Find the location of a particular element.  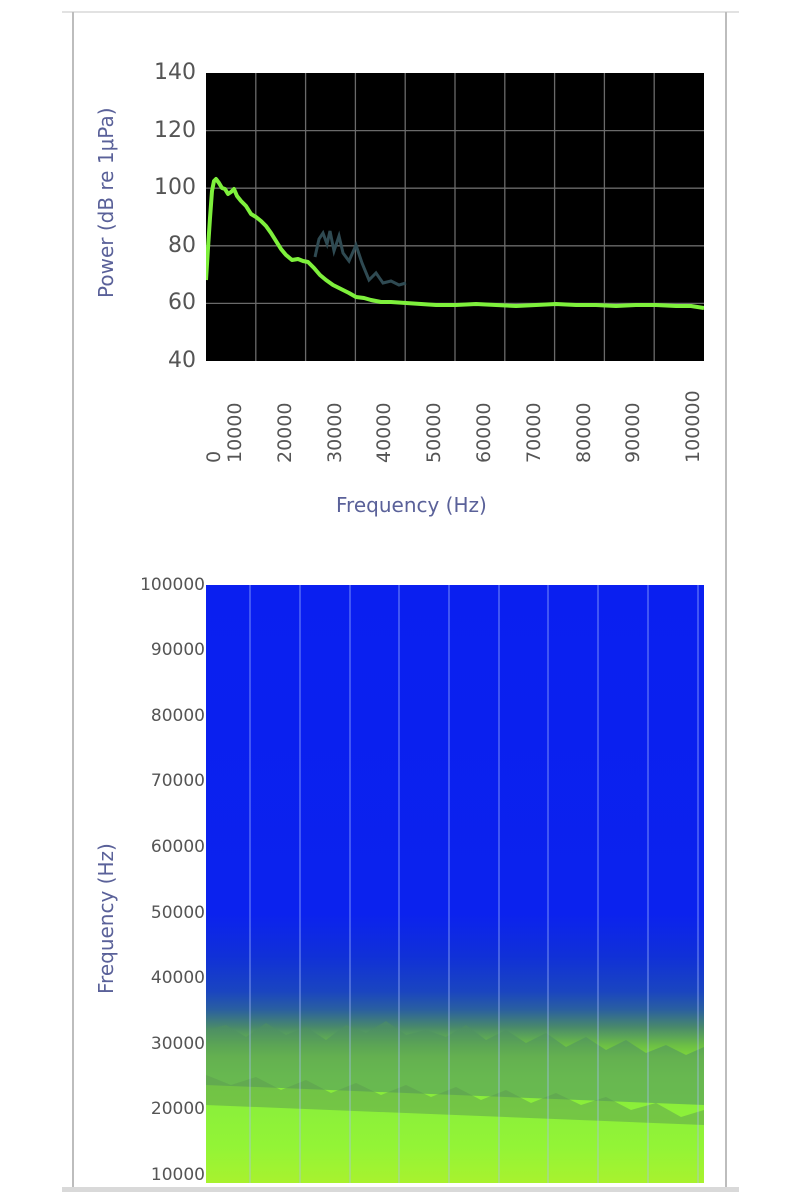

power-plot-svg is located at coordinates (455, 217).